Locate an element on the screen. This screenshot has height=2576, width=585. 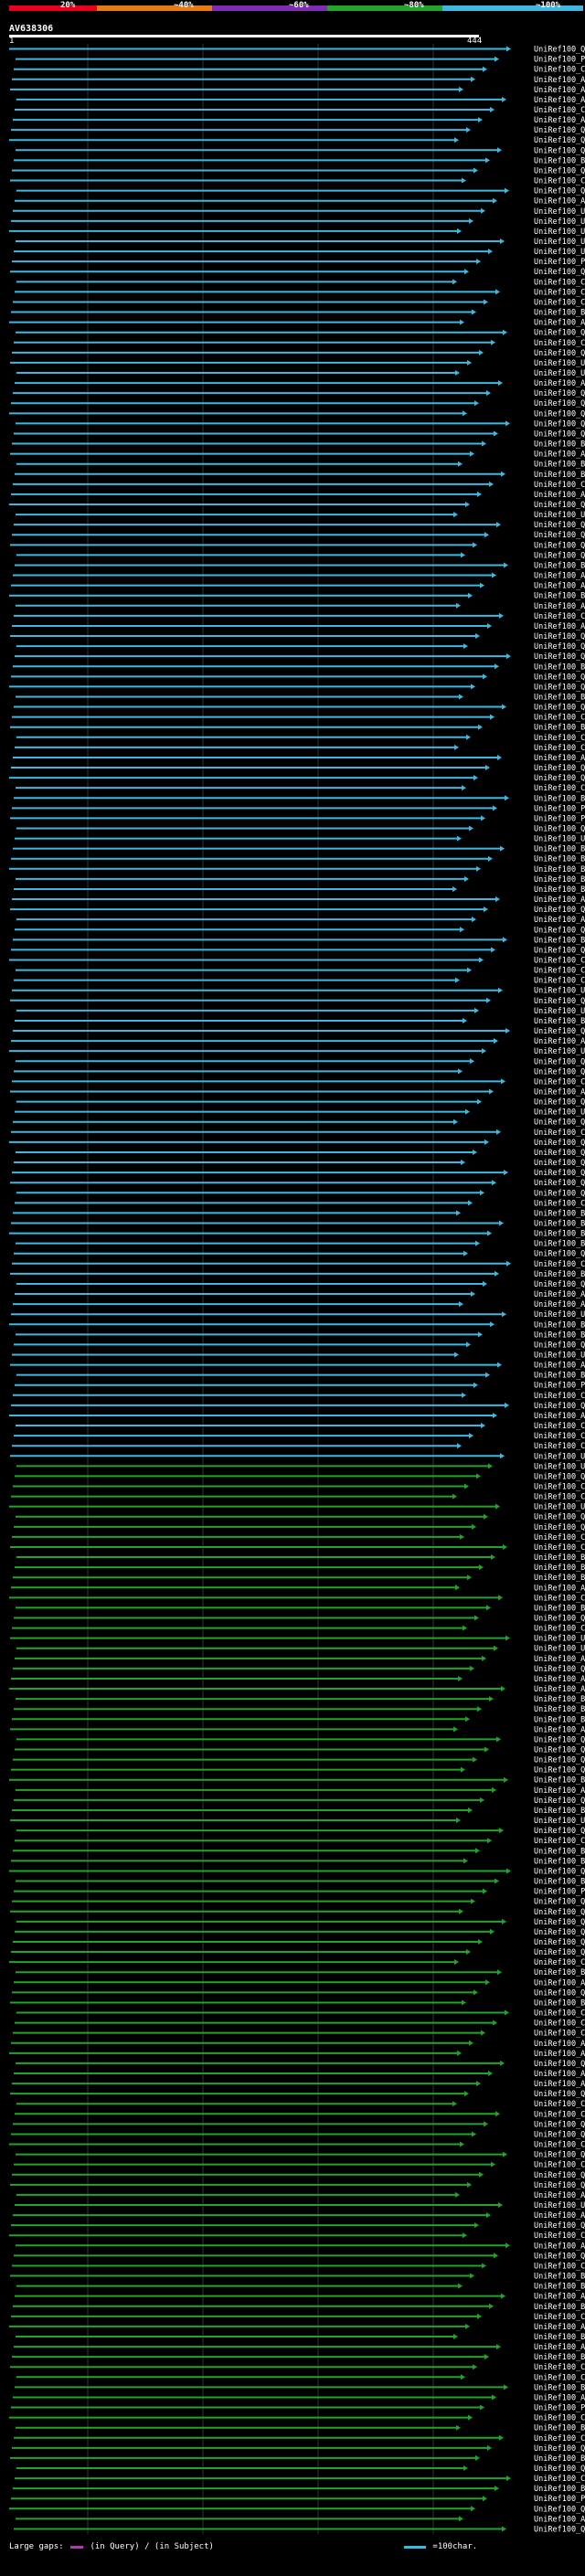
hit-row: UniRef100_Q98QS0 is located at coordinates (299, 1123).